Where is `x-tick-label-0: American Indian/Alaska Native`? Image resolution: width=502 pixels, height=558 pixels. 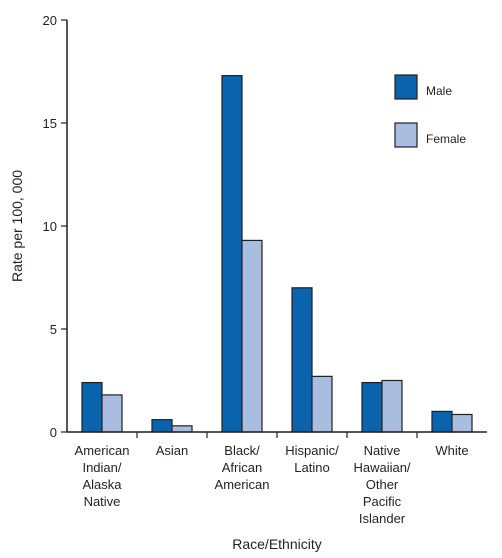 x-tick-label-0: American Indian/Alaska Native is located at coordinates (102, 476).